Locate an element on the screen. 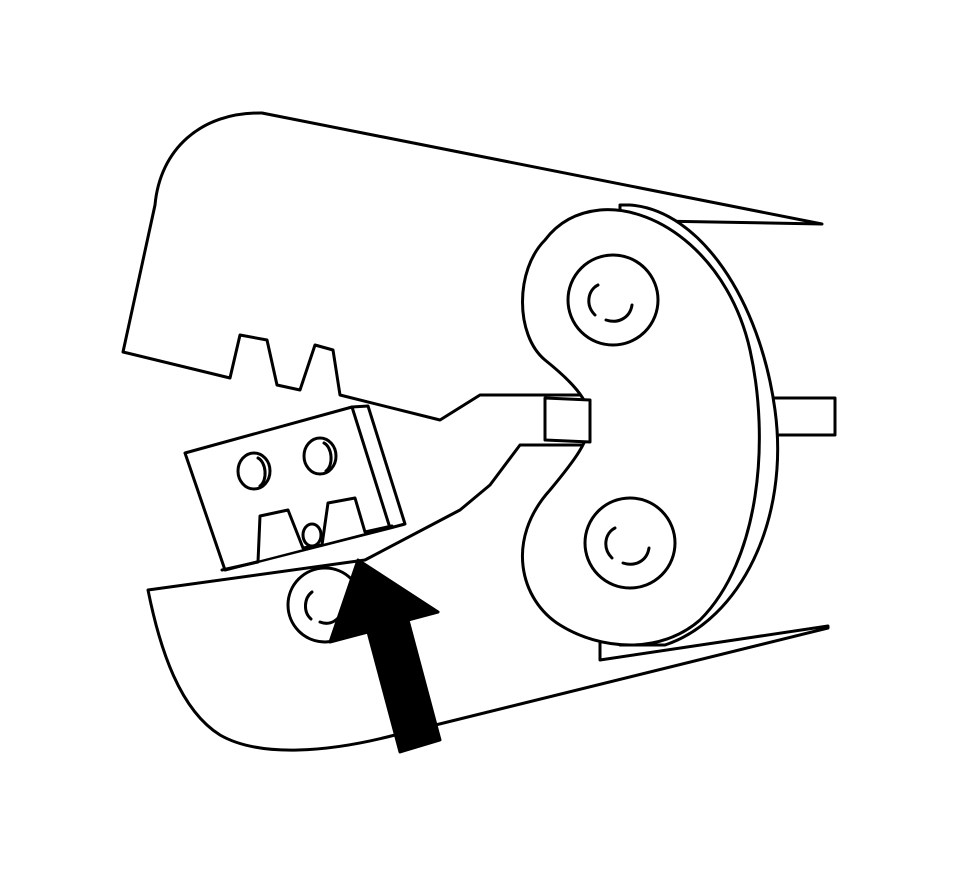 The width and height of the screenshot is (976, 879). pivot-screw-lower is located at coordinates (630, 543).